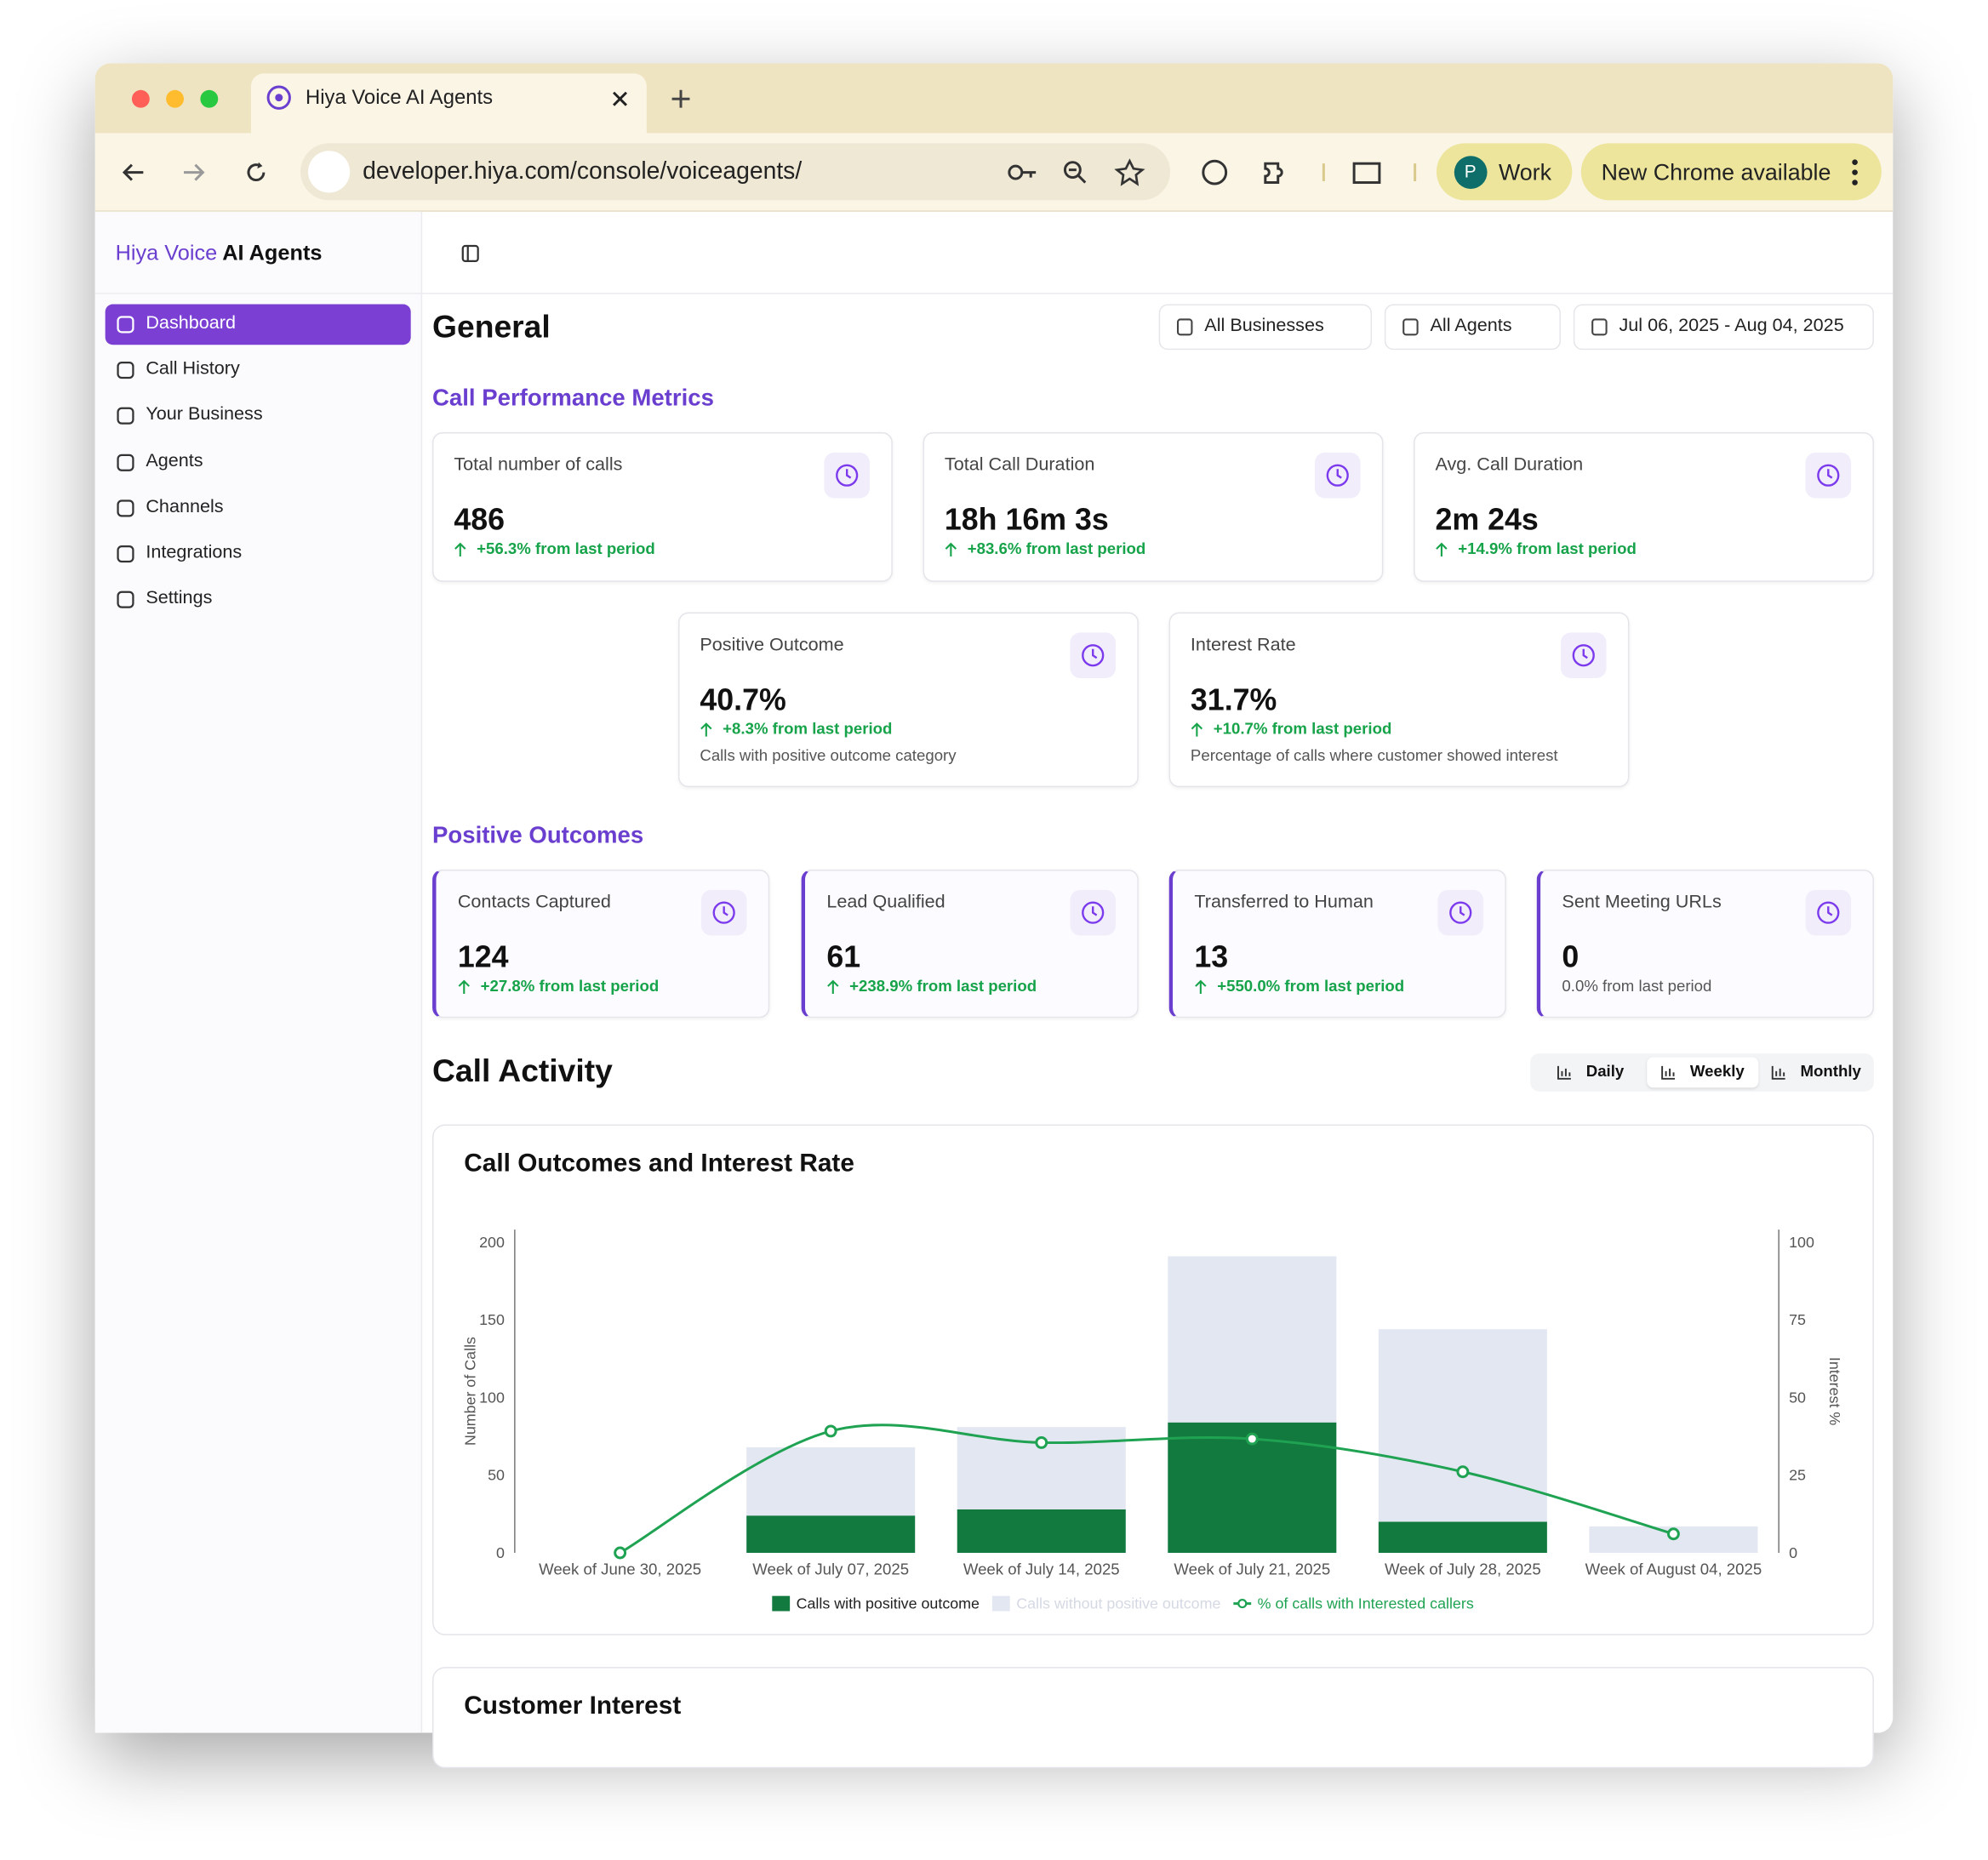 The width and height of the screenshot is (1988, 1860). What do you see at coordinates (1731, 172) in the screenshot?
I see `update-pill` at bounding box center [1731, 172].